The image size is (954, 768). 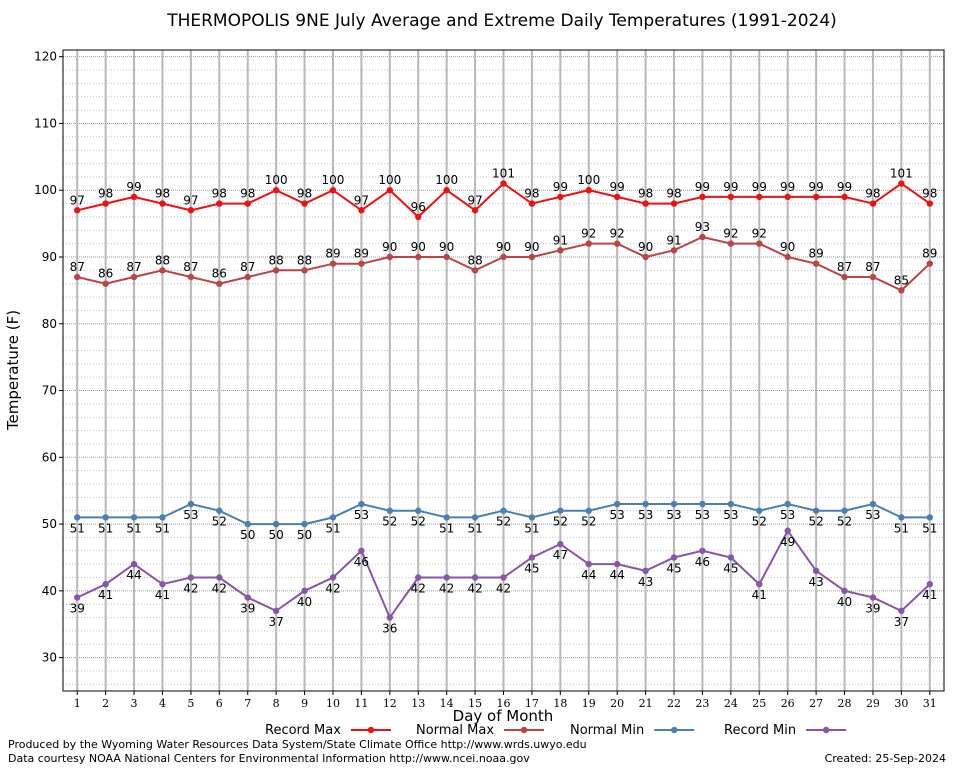 I want to click on legend-label: Record Min, so click(x=760, y=730).